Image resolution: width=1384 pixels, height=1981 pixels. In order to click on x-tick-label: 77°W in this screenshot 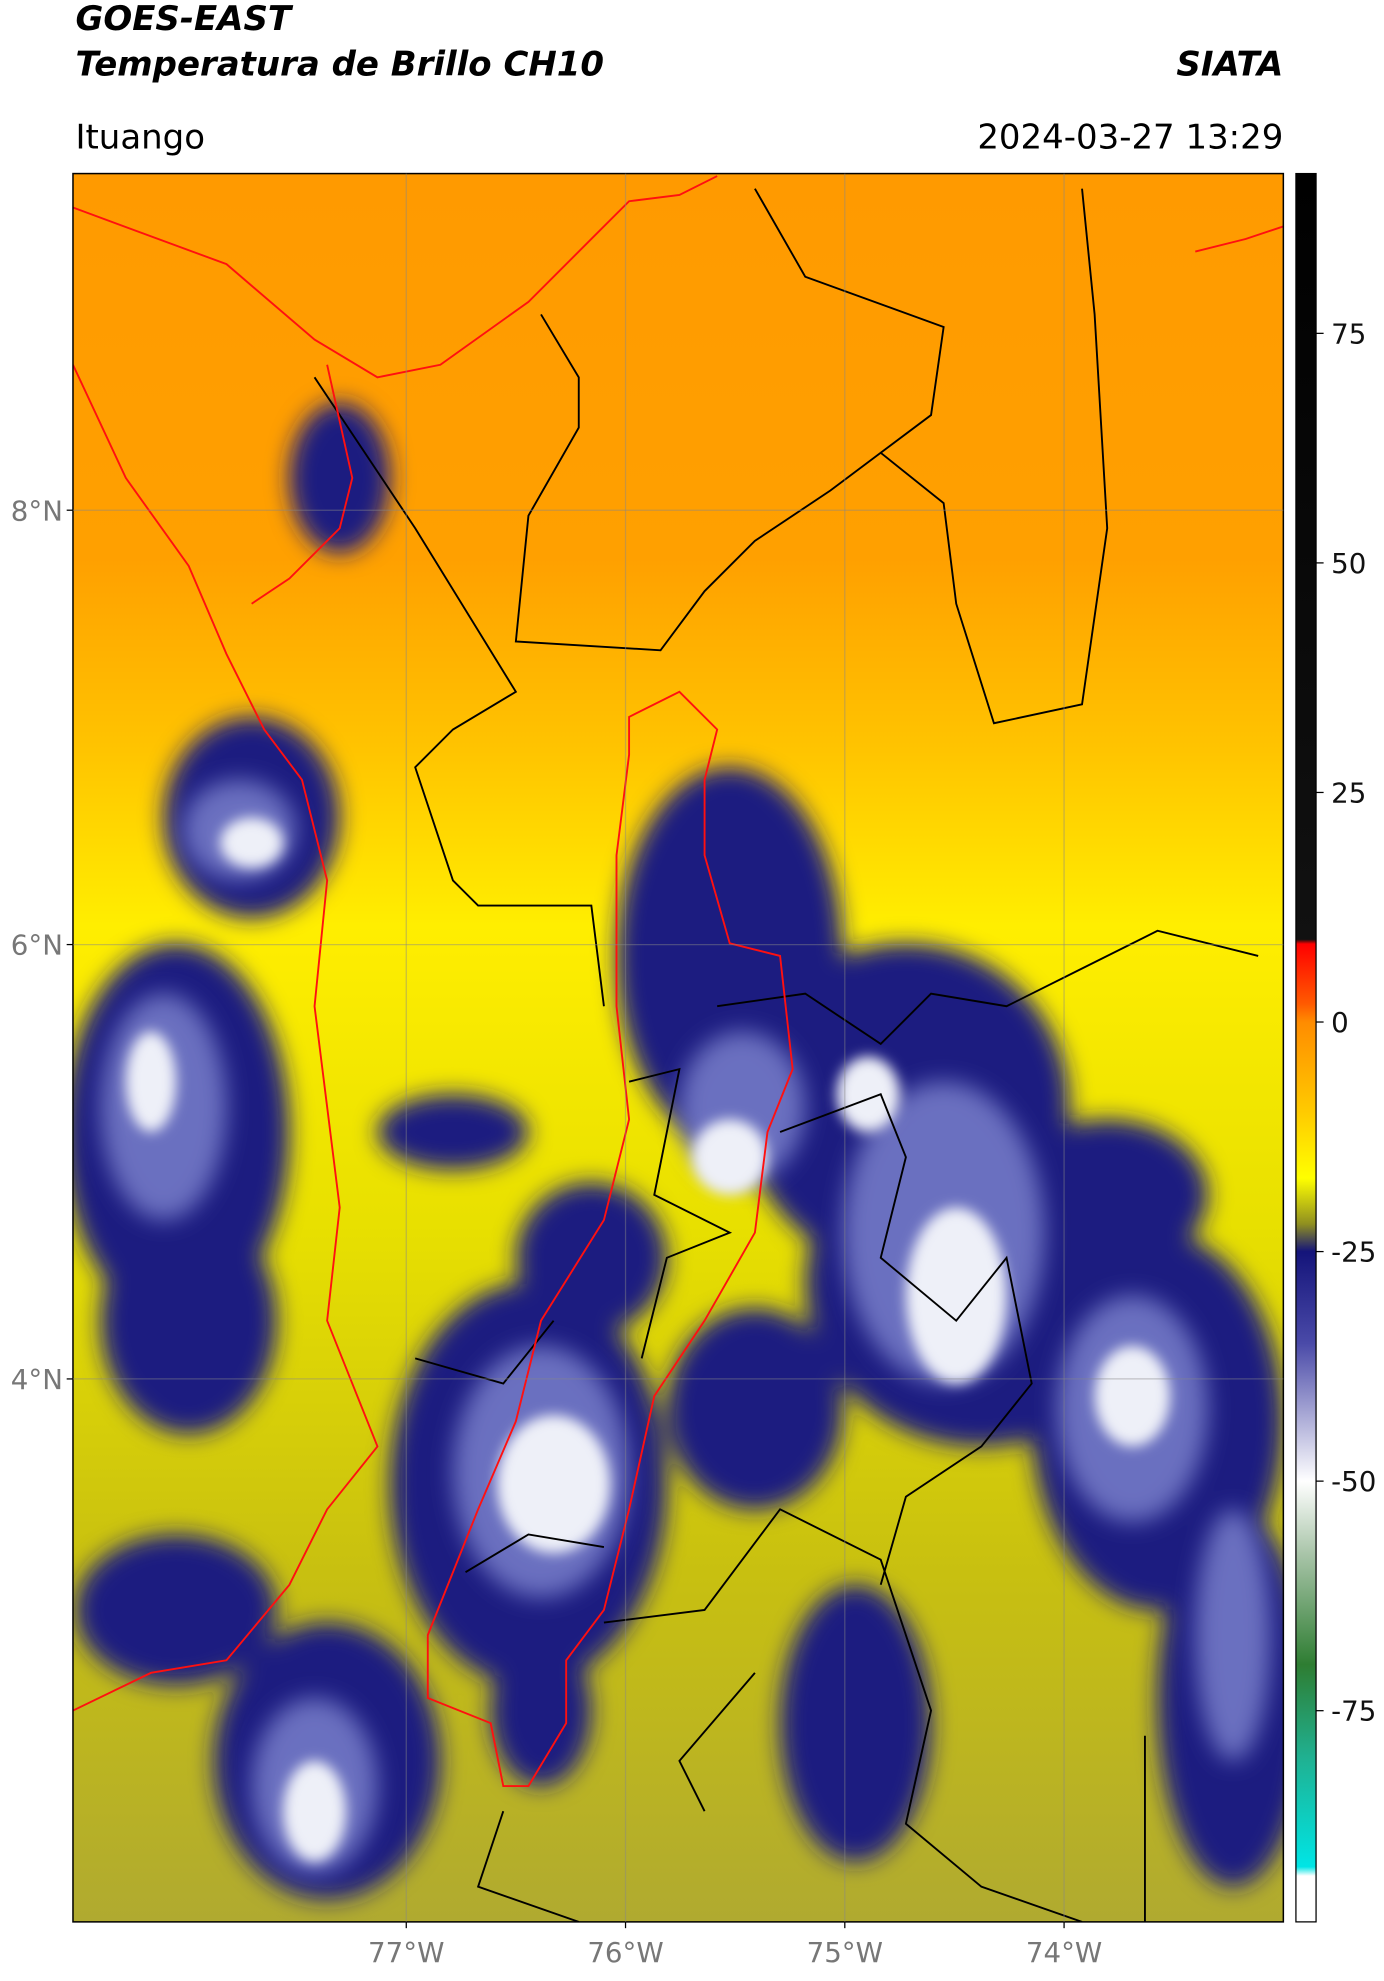, I will do `click(406, 1952)`.